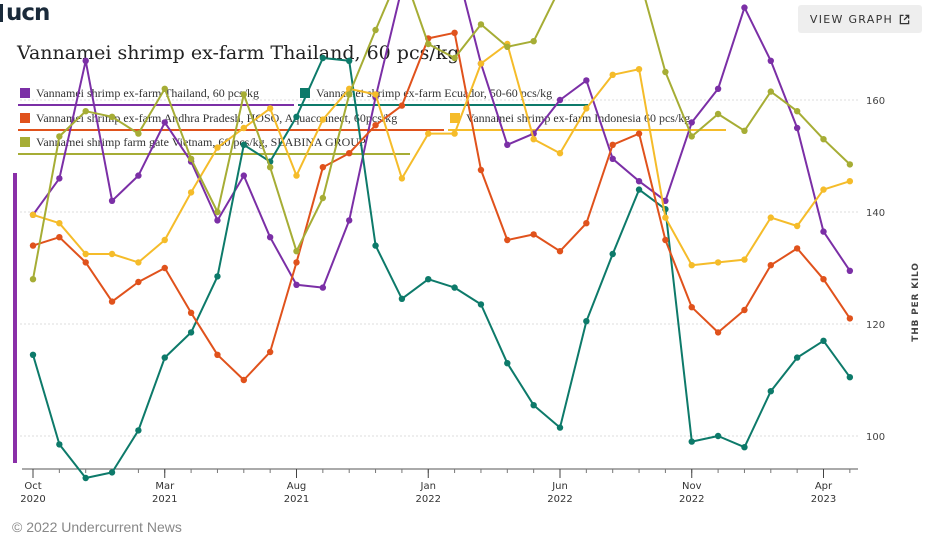  I want to click on copyright-credit: © 2022 Undercurrent News, so click(97, 527).